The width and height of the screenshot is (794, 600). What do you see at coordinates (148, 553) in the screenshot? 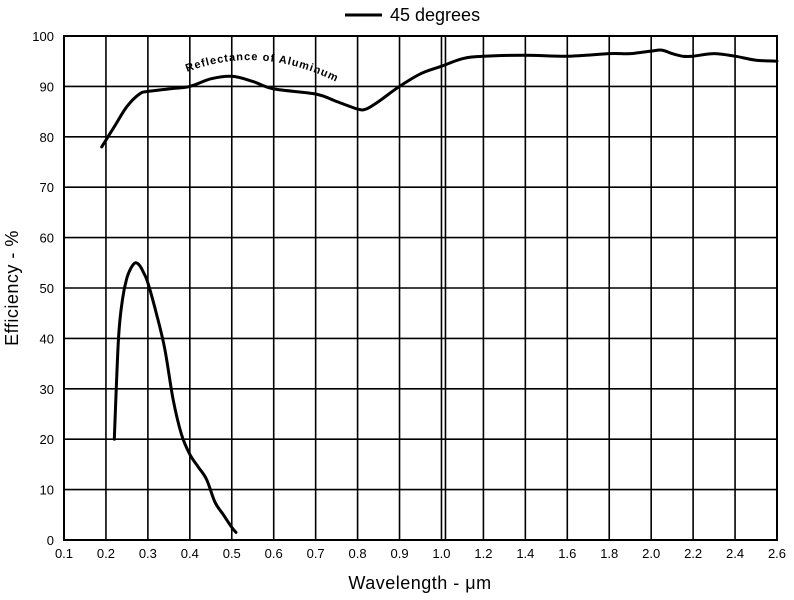
I see `x-tick-label: 0.3` at bounding box center [148, 553].